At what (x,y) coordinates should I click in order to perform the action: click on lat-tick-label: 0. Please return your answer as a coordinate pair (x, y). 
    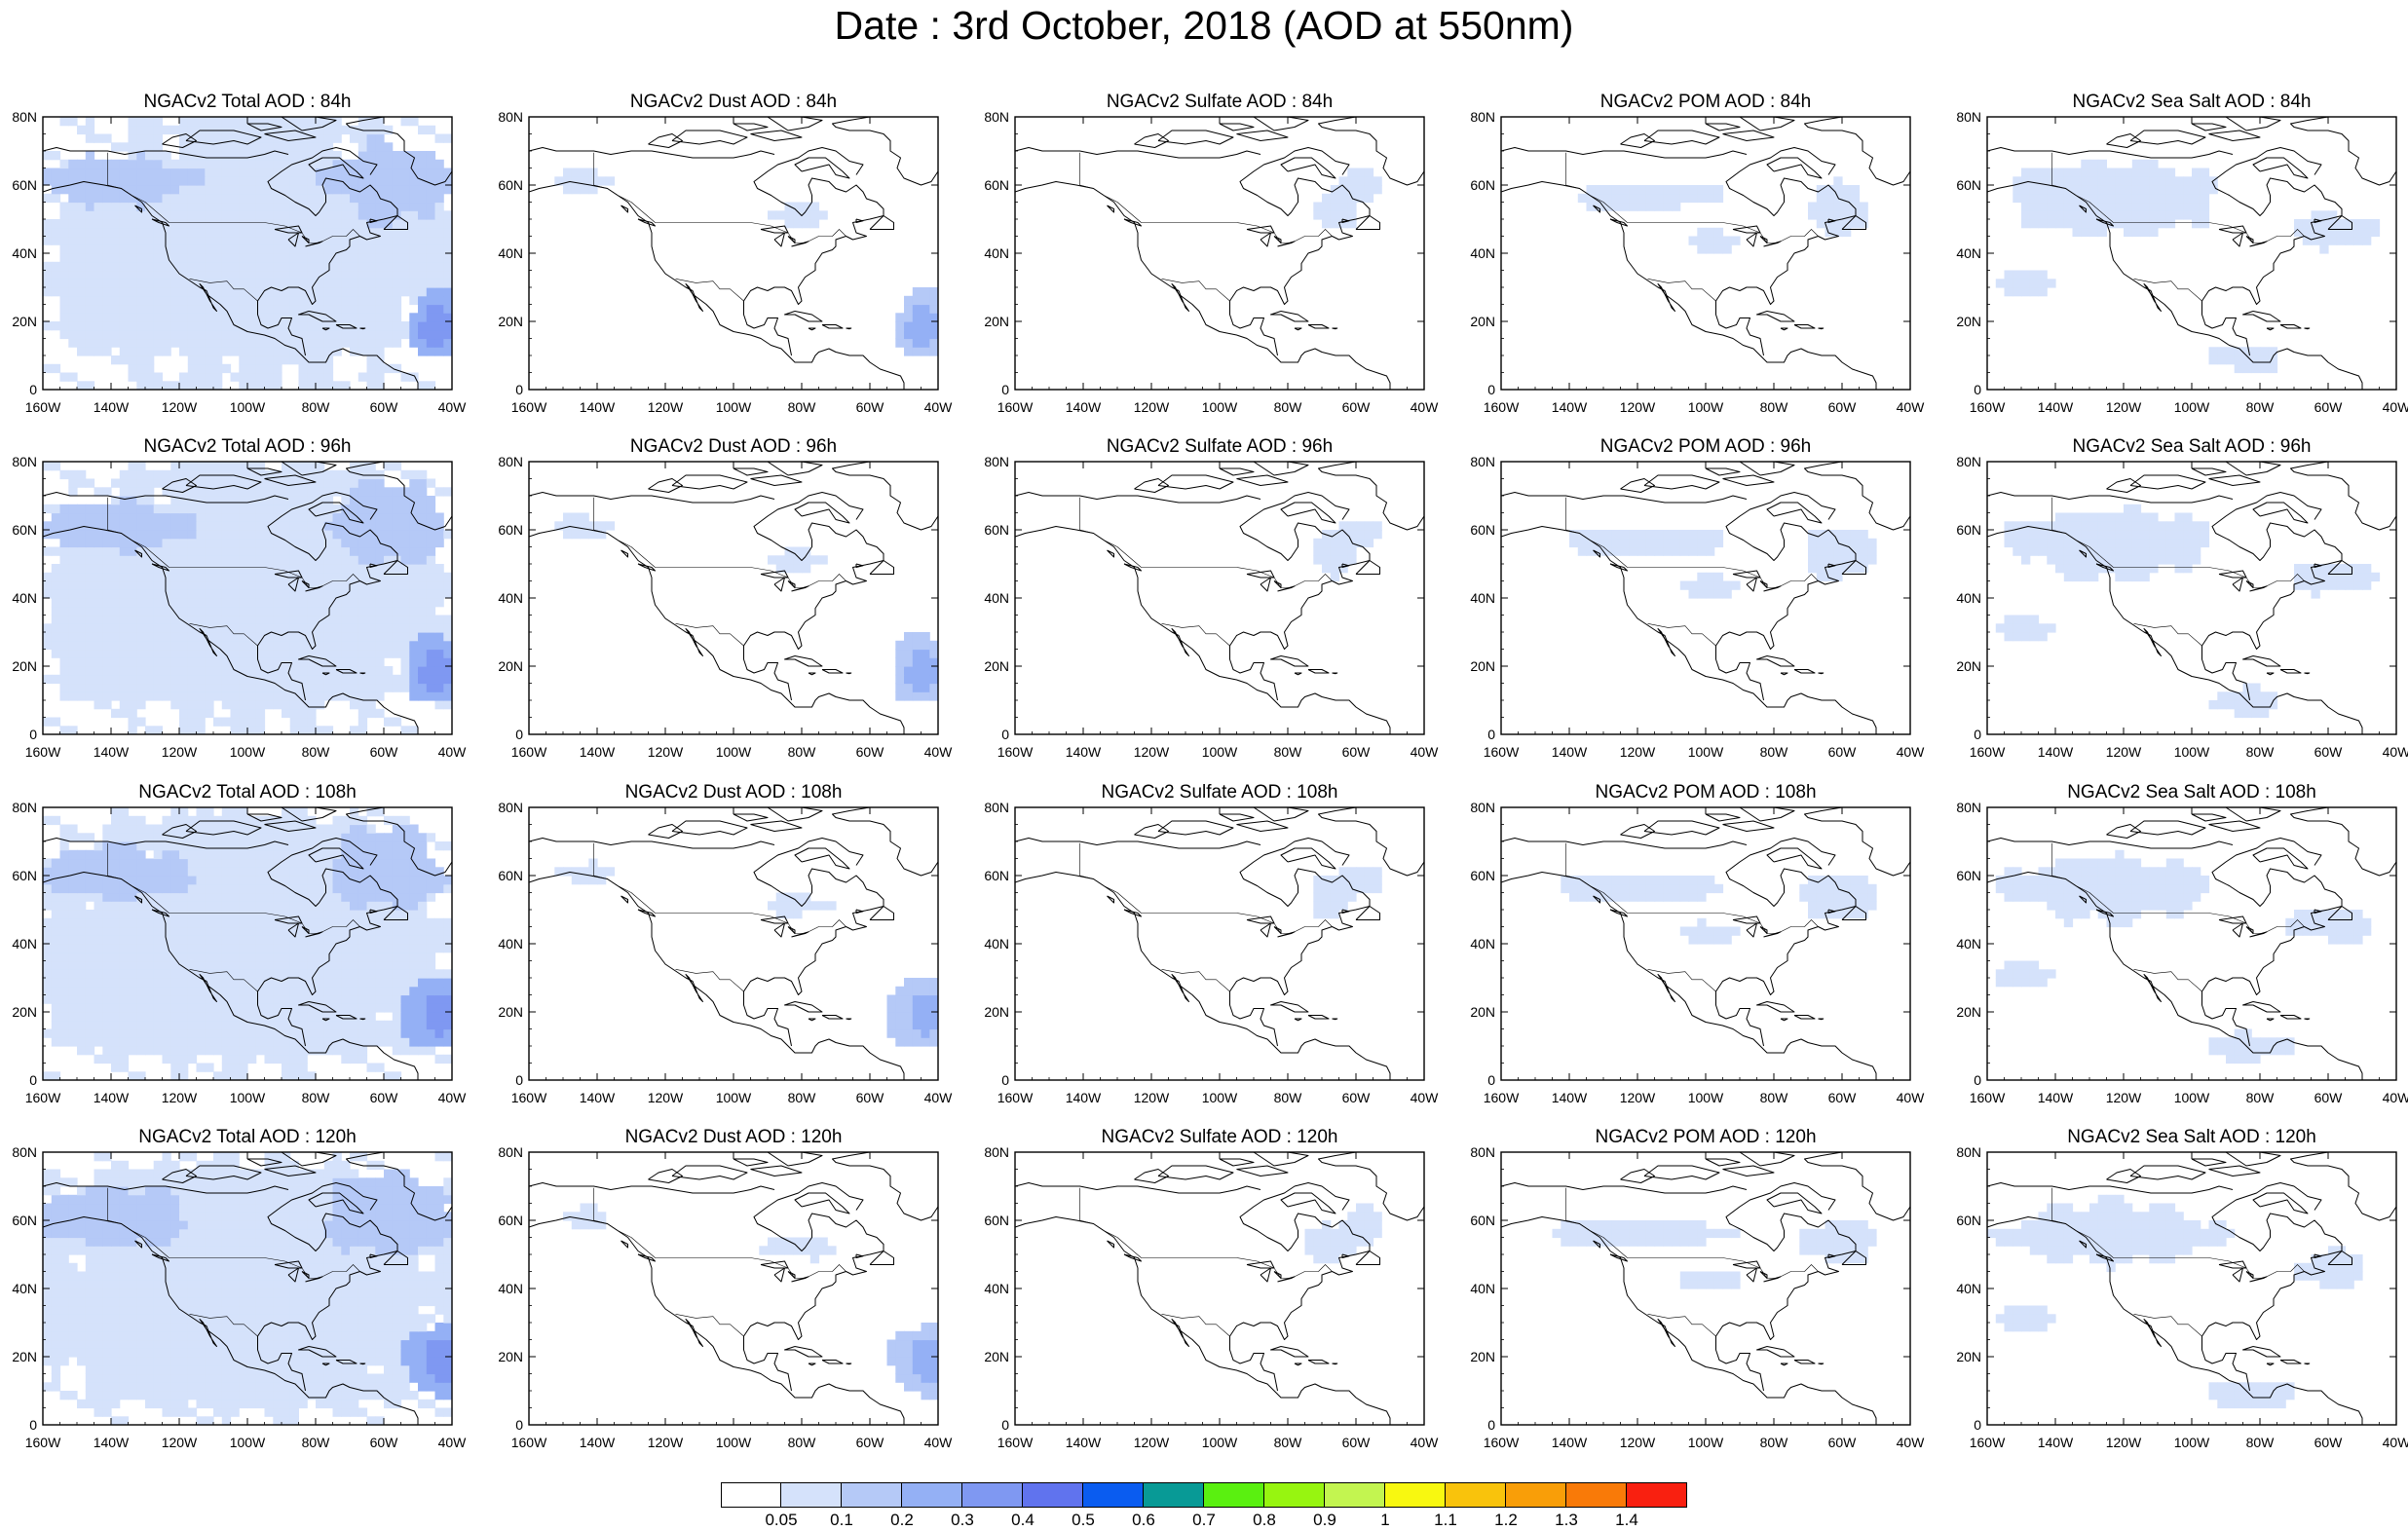
    Looking at the image, I should click on (1491, 735).